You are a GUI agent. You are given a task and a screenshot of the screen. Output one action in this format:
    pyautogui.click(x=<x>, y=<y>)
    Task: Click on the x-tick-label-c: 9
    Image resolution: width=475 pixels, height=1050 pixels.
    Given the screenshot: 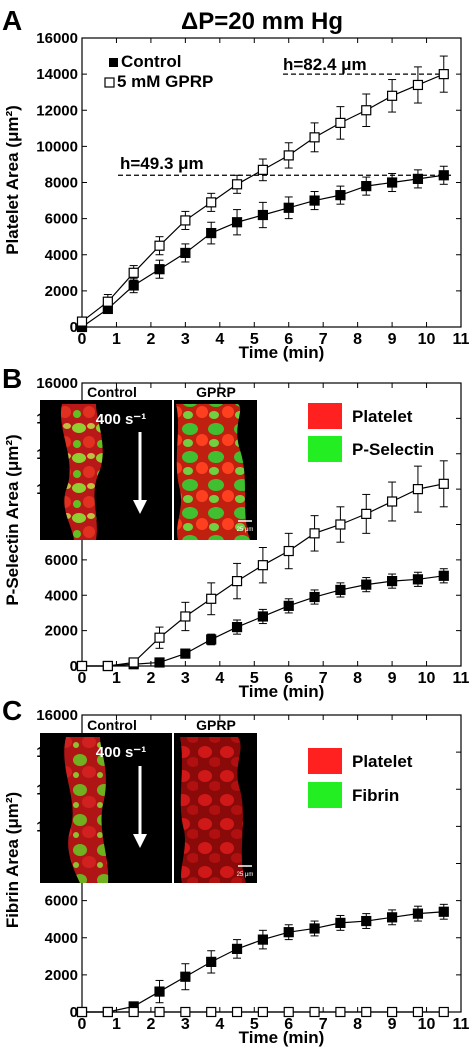 What is the action you would take?
    pyautogui.click(x=392, y=1024)
    